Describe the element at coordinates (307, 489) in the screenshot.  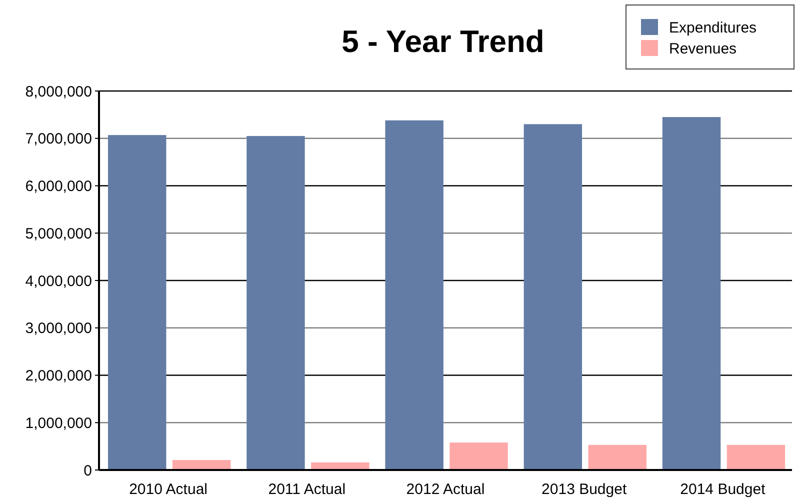
I see `x-tick-label: 2011 Actual` at that location.